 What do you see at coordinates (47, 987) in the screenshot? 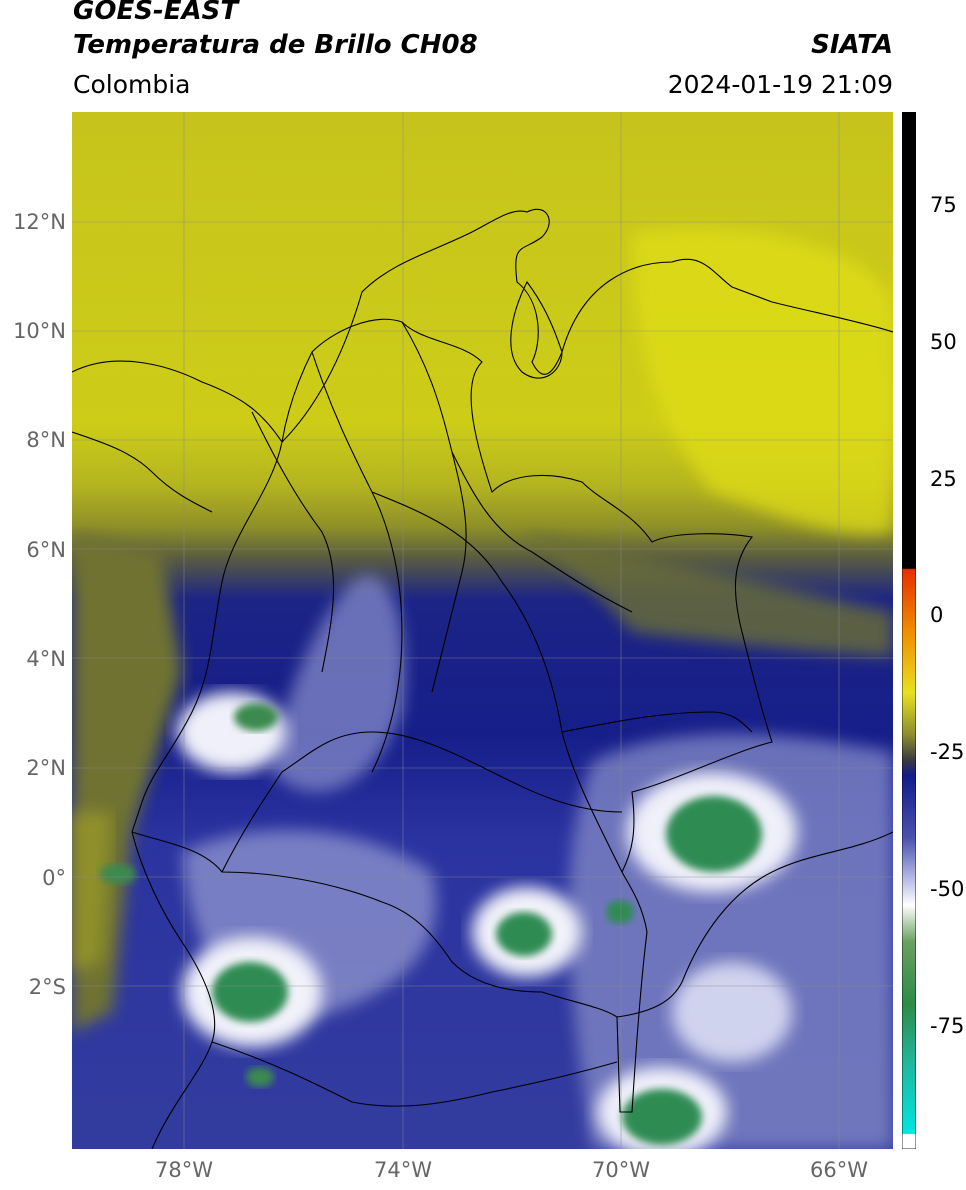
I see `lat-label-2s: 2°S` at bounding box center [47, 987].